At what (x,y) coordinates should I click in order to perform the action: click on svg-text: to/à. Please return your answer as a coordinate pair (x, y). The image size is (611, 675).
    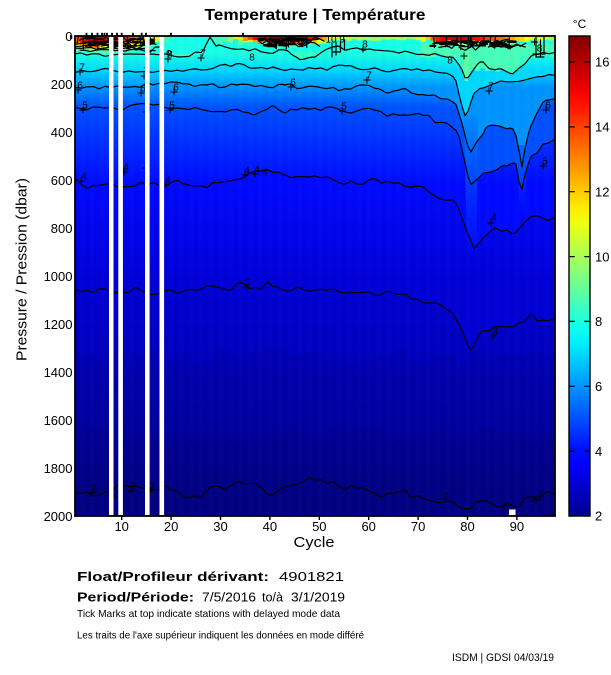
    Looking at the image, I should click on (273, 597).